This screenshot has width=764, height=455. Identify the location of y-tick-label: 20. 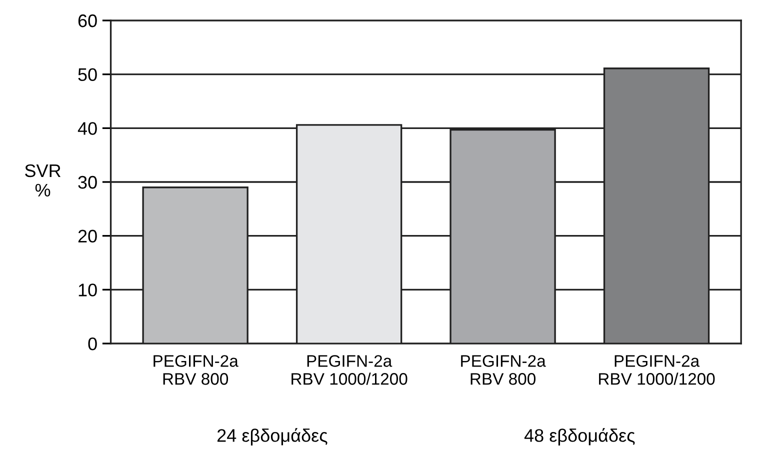
(87, 236).